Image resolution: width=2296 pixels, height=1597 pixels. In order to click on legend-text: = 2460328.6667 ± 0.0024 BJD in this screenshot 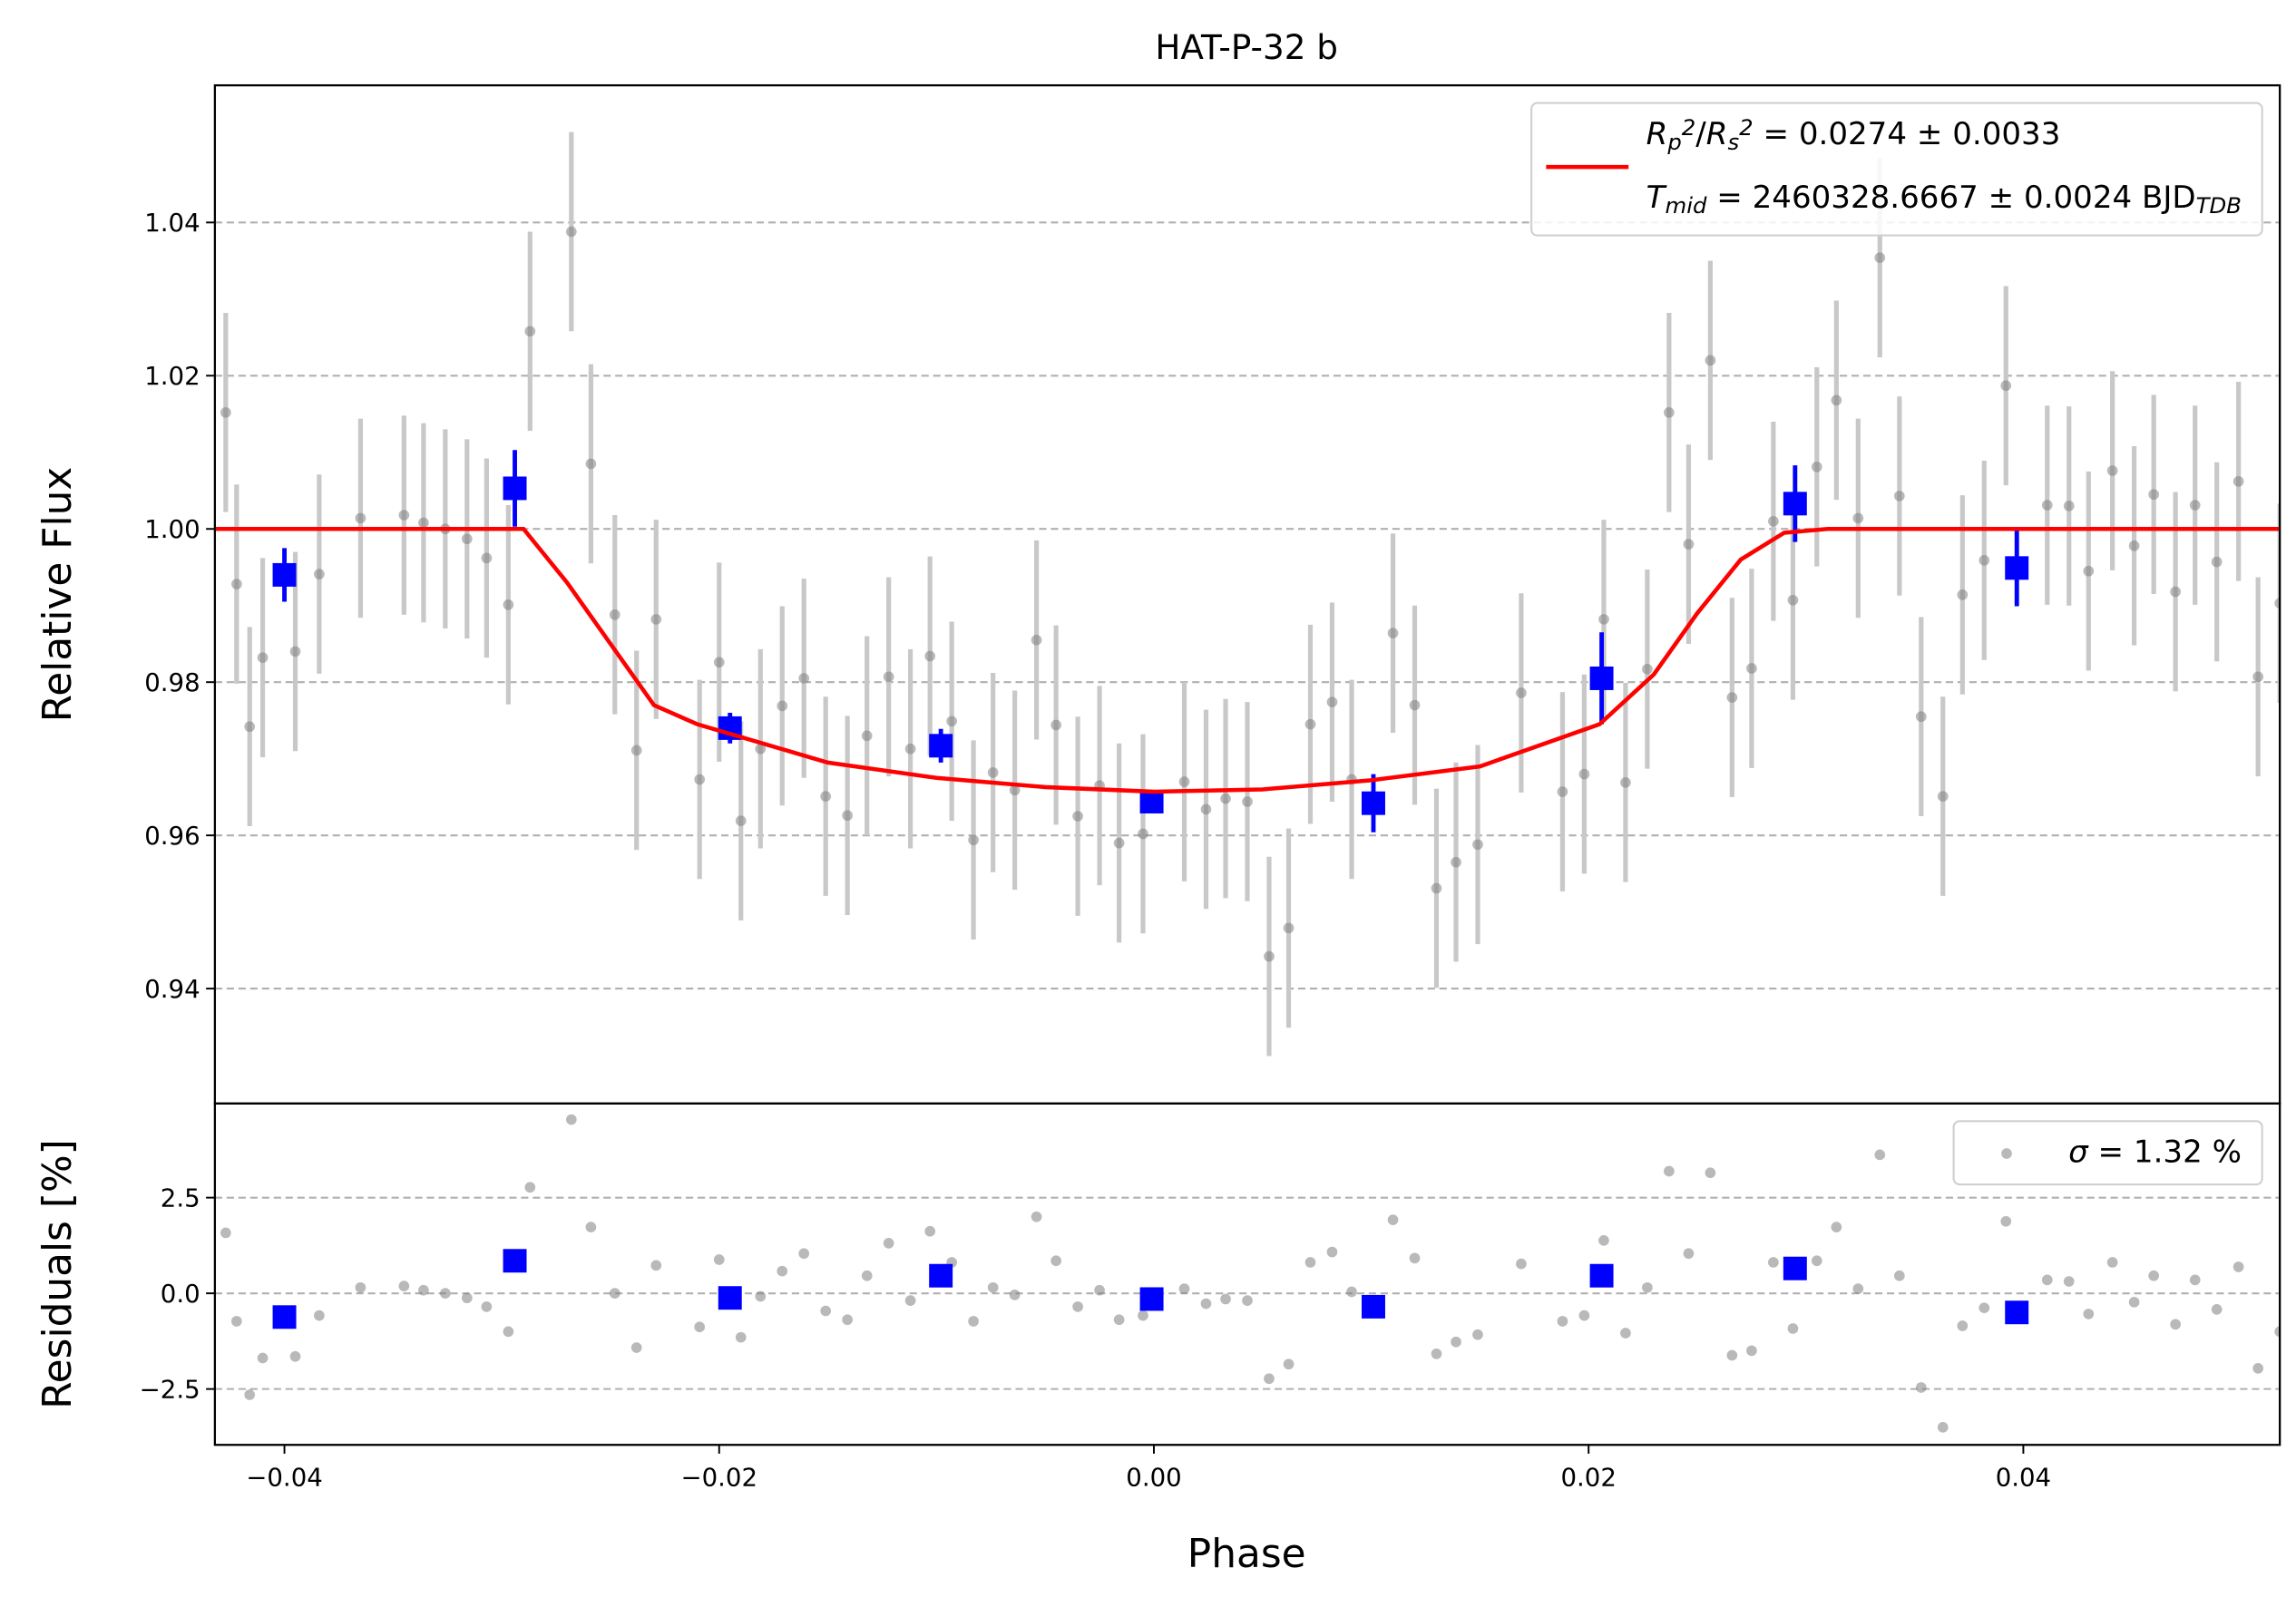, I will do `click(1950, 198)`.